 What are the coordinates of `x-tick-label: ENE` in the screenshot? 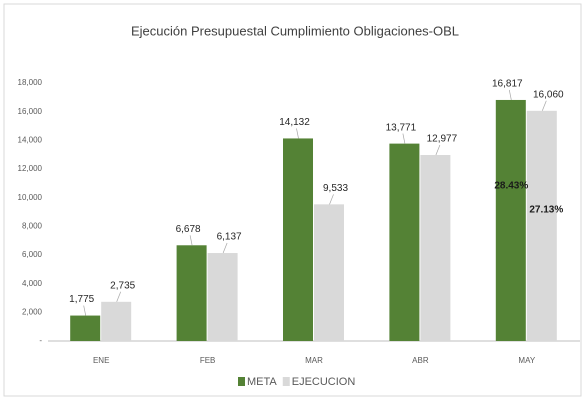 It's located at (101, 360).